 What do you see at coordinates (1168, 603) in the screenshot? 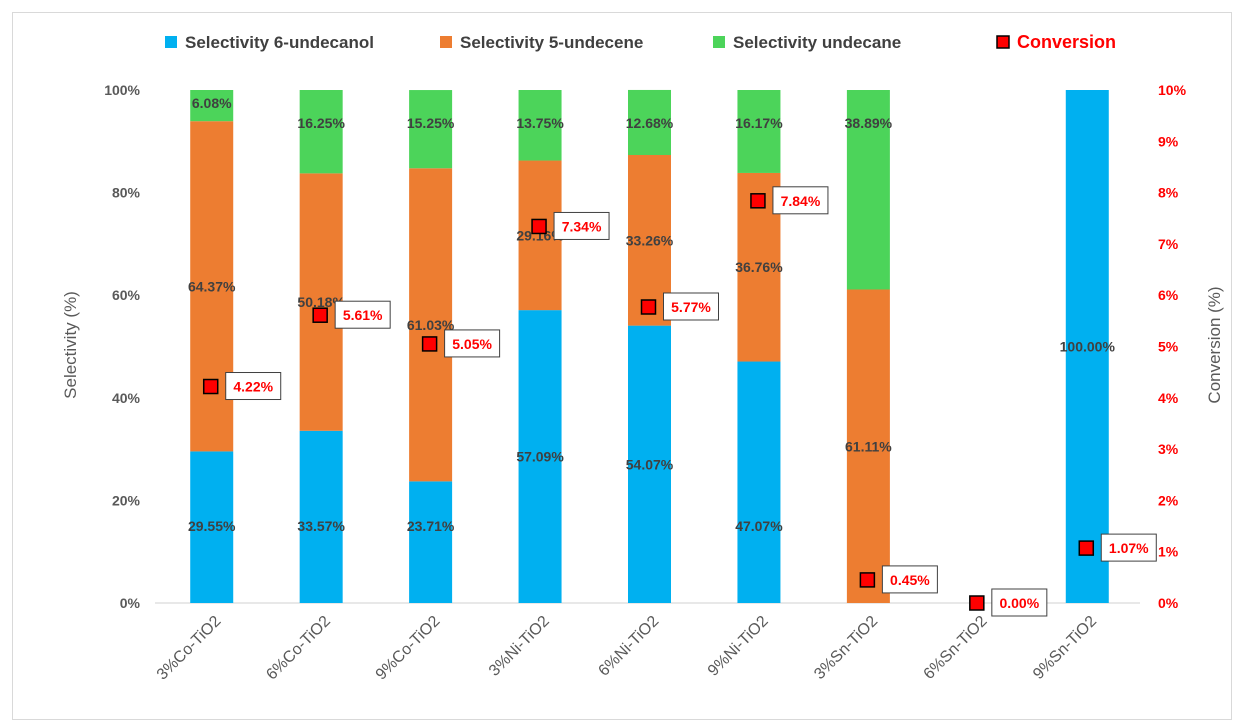
I see `y2-tick-label: 0%` at bounding box center [1168, 603].